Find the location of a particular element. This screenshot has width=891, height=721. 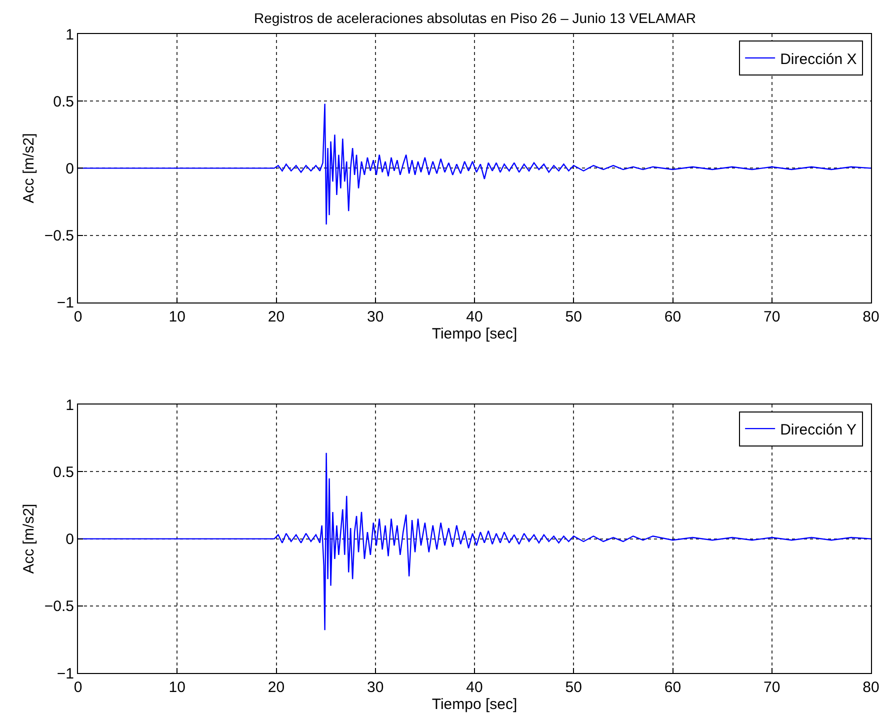

legend-label: Dirección Y is located at coordinates (818, 429).